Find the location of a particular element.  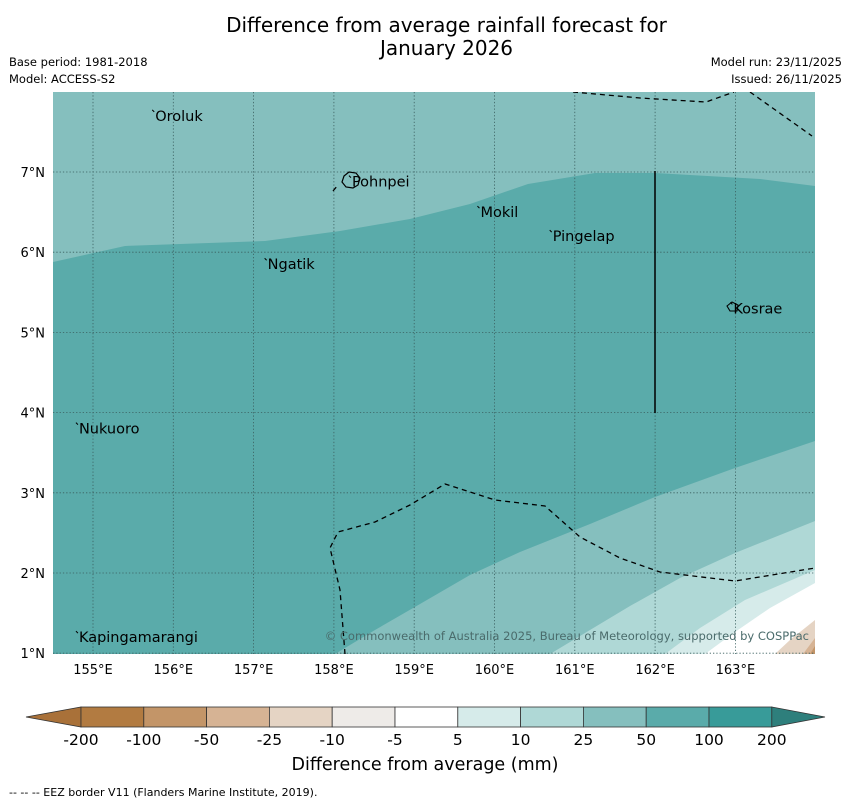

latitude-label: 7°N is located at coordinates (33, 173).